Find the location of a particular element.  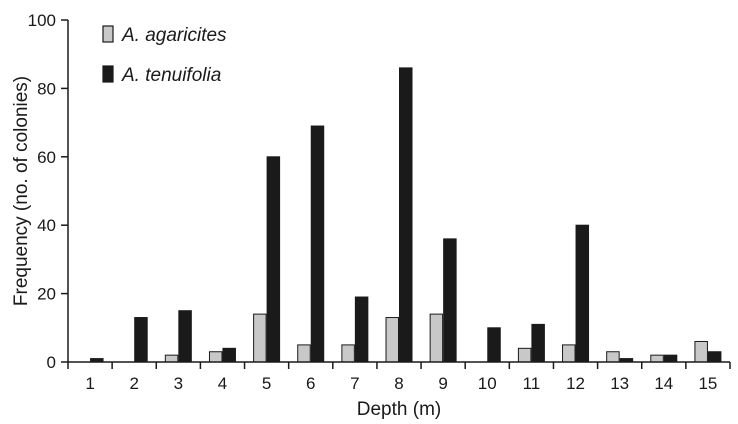

legend: A. agaricites A. tenuifolia is located at coordinates (164, 55).